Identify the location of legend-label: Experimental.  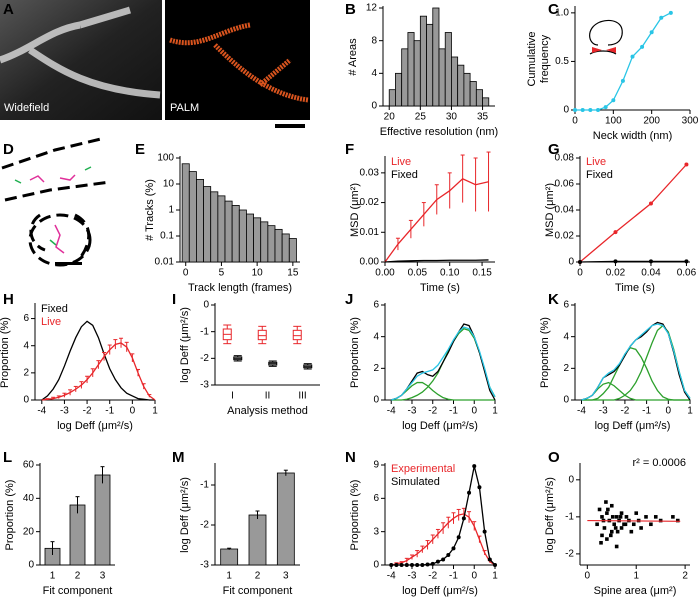
(423, 469).